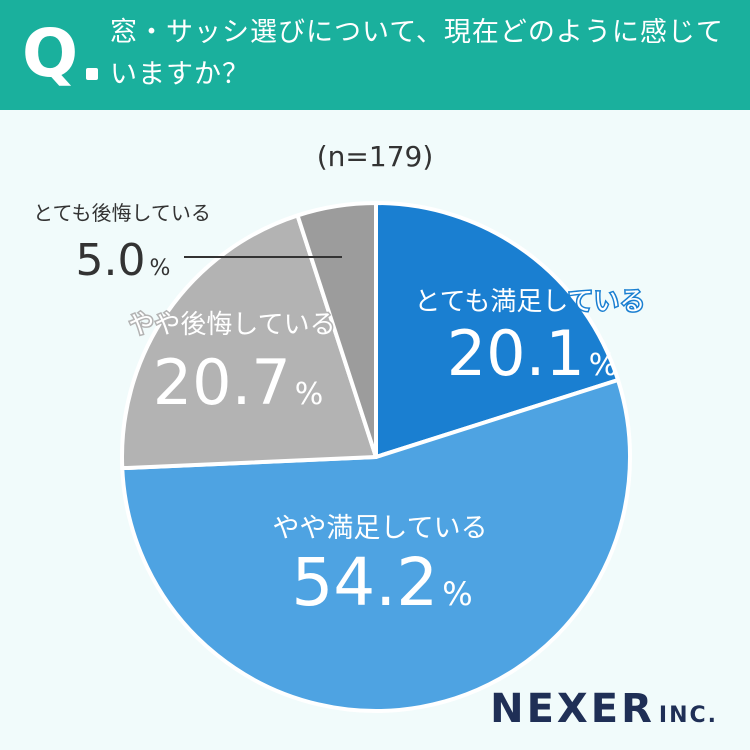 The width and height of the screenshot is (750, 750). What do you see at coordinates (122, 213) in the screenshot?
I see `slice-label-4: とても後悔している` at bounding box center [122, 213].